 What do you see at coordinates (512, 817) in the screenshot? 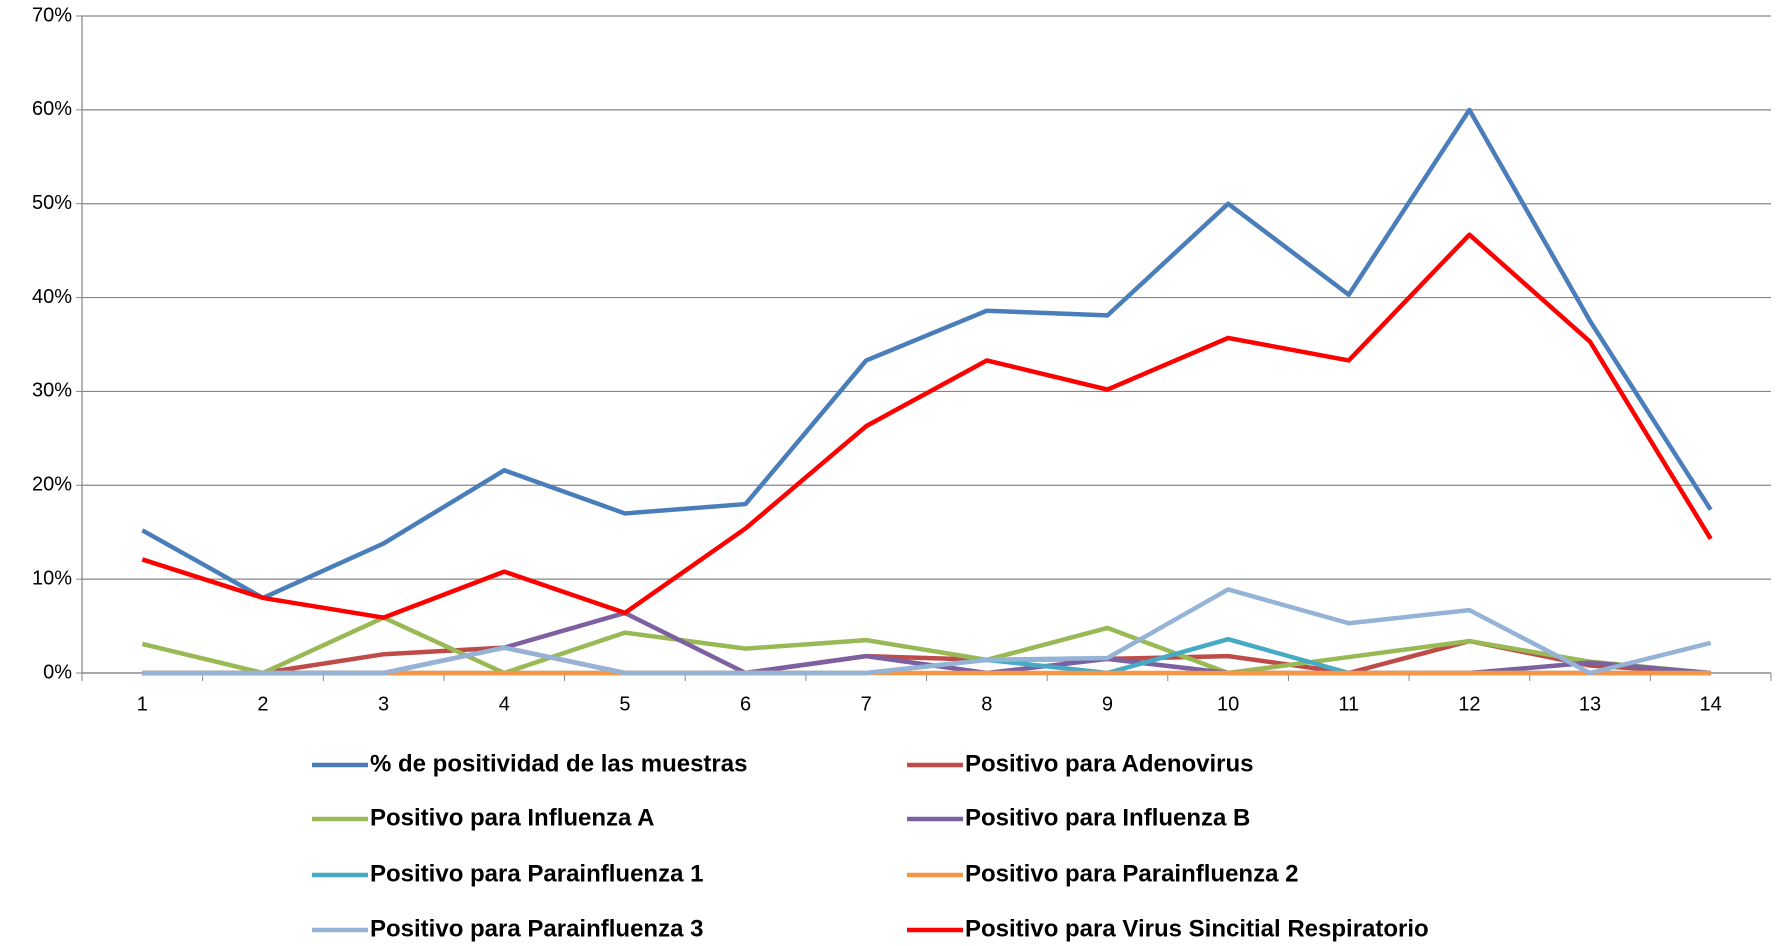
I see `legend-label: Positivo para Influenza A` at bounding box center [512, 817].